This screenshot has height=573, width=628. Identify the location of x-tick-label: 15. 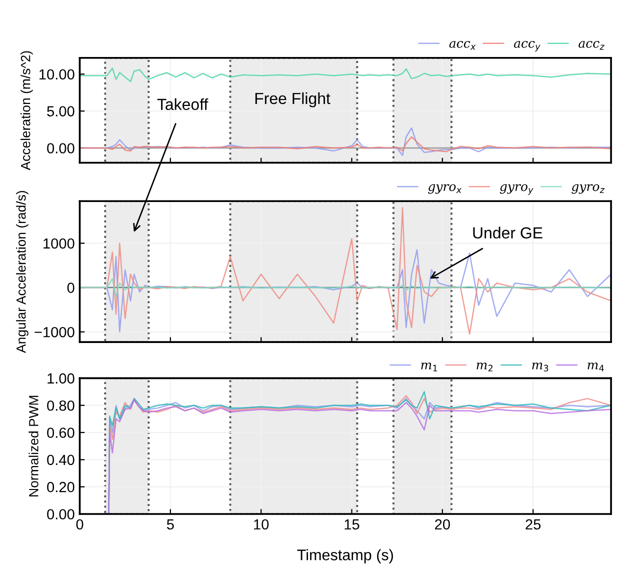
(352, 524).